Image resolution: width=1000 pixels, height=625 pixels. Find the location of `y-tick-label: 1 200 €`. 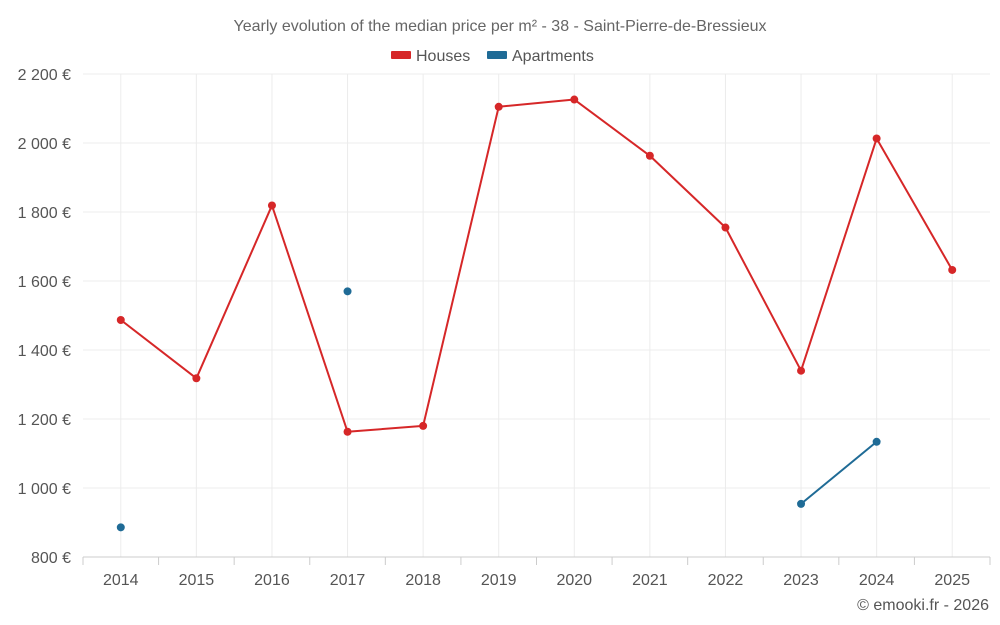

y-tick-label: 1 200 € is located at coordinates (44, 420).